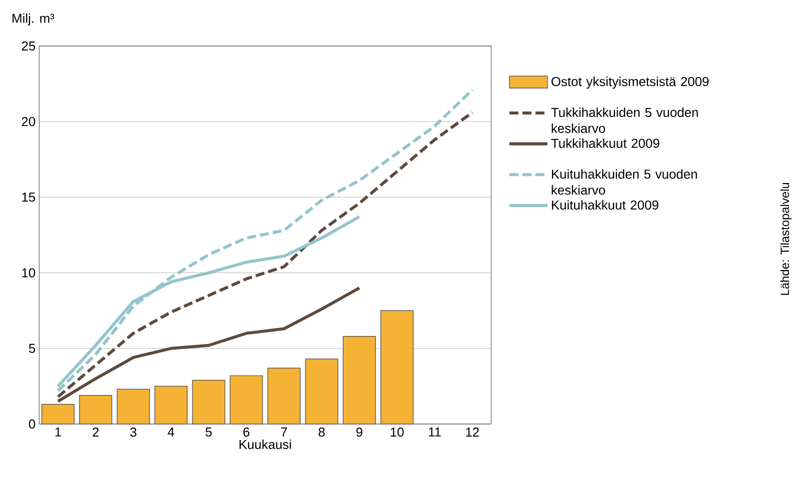 This screenshot has width=799, height=479. Describe the element at coordinates (397, 432) in the screenshot. I see `x-tick-label: 10` at that location.